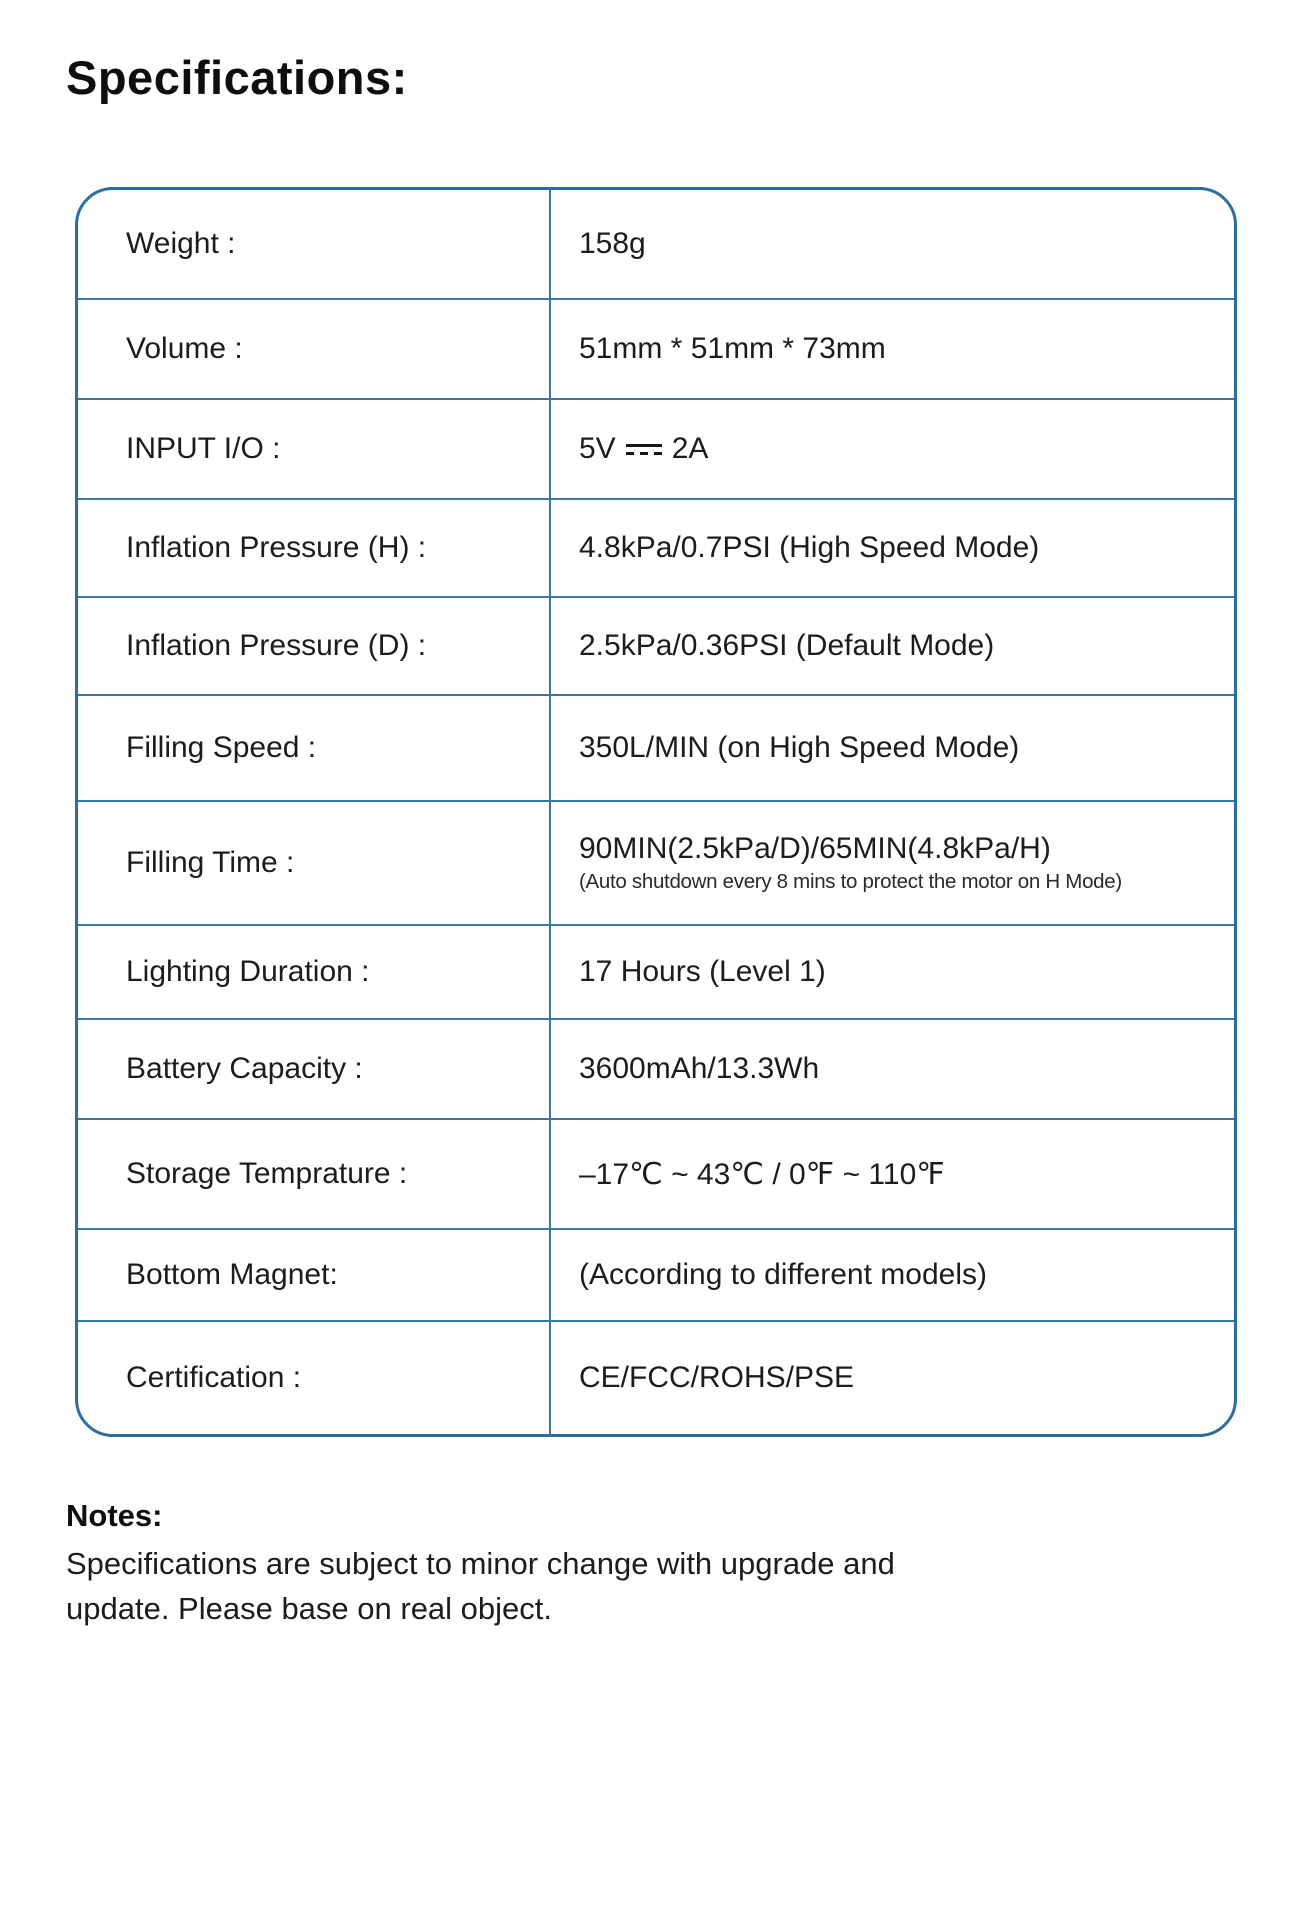 The image size is (1301, 1920). What do you see at coordinates (612, 243) in the screenshot?
I see `spec-value: 158g` at bounding box center [612, 243].